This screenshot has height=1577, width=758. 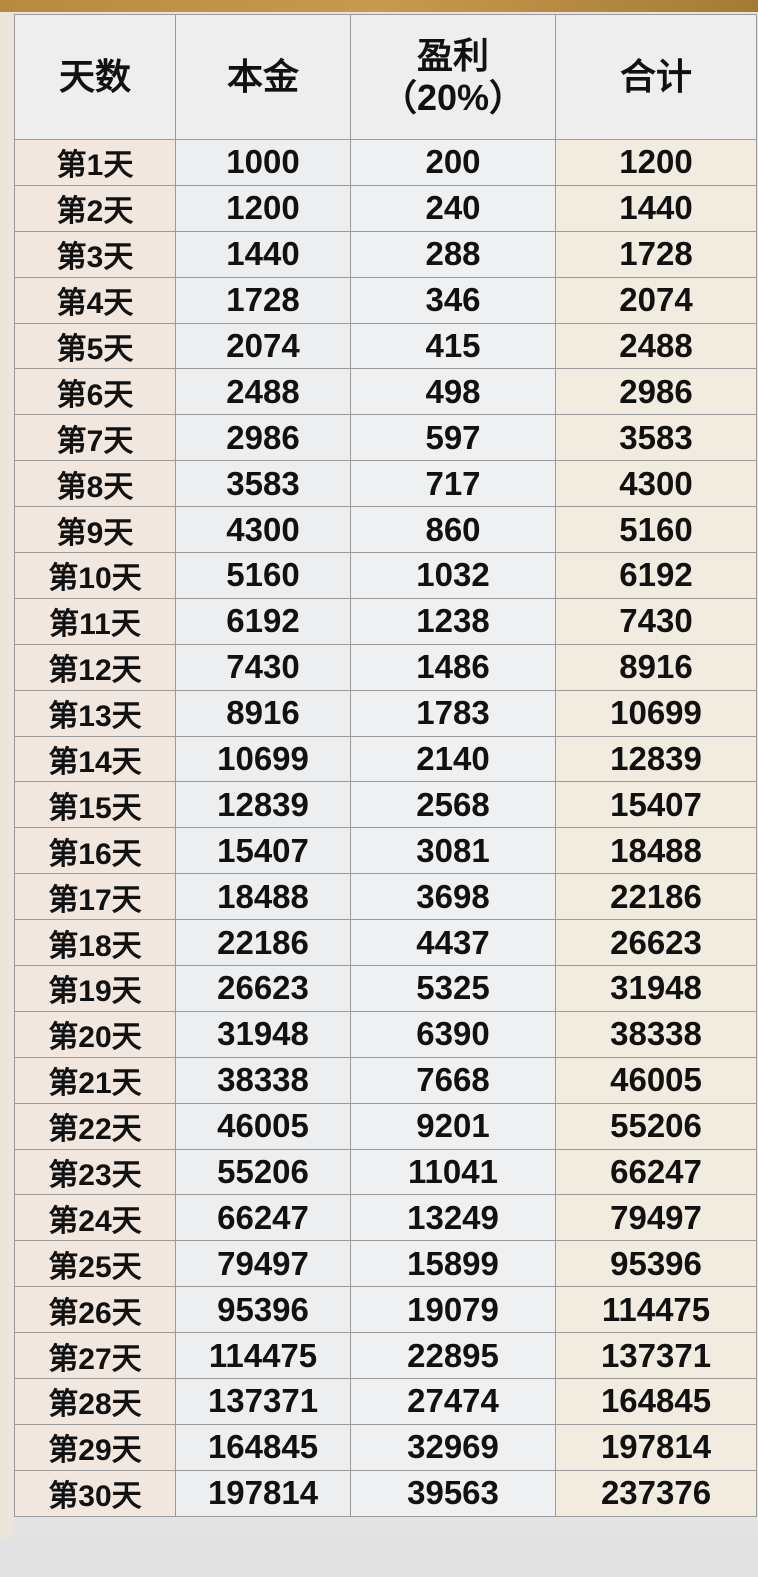 What do you see at coordinates (263, 1264) in the screenshot?
I see `cell-principal: 79497` at bounding box center [263, 1264].